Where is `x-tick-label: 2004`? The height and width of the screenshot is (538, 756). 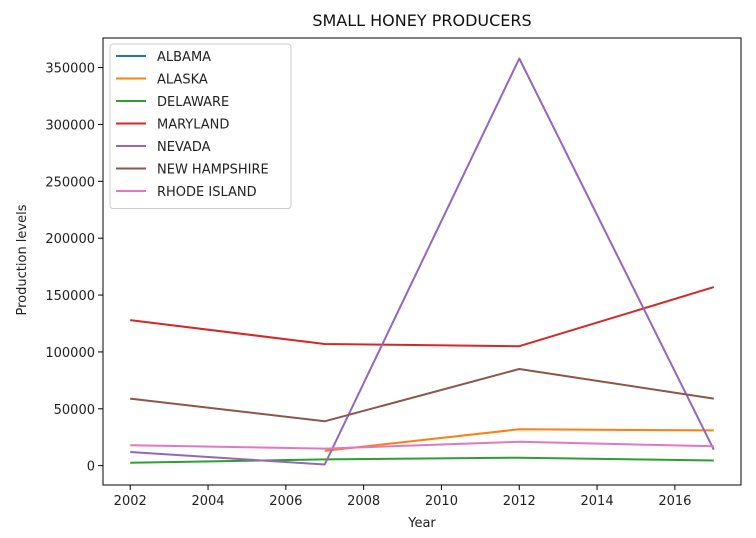 x-tick-label: 2004 is located at coordinates (207, 501).